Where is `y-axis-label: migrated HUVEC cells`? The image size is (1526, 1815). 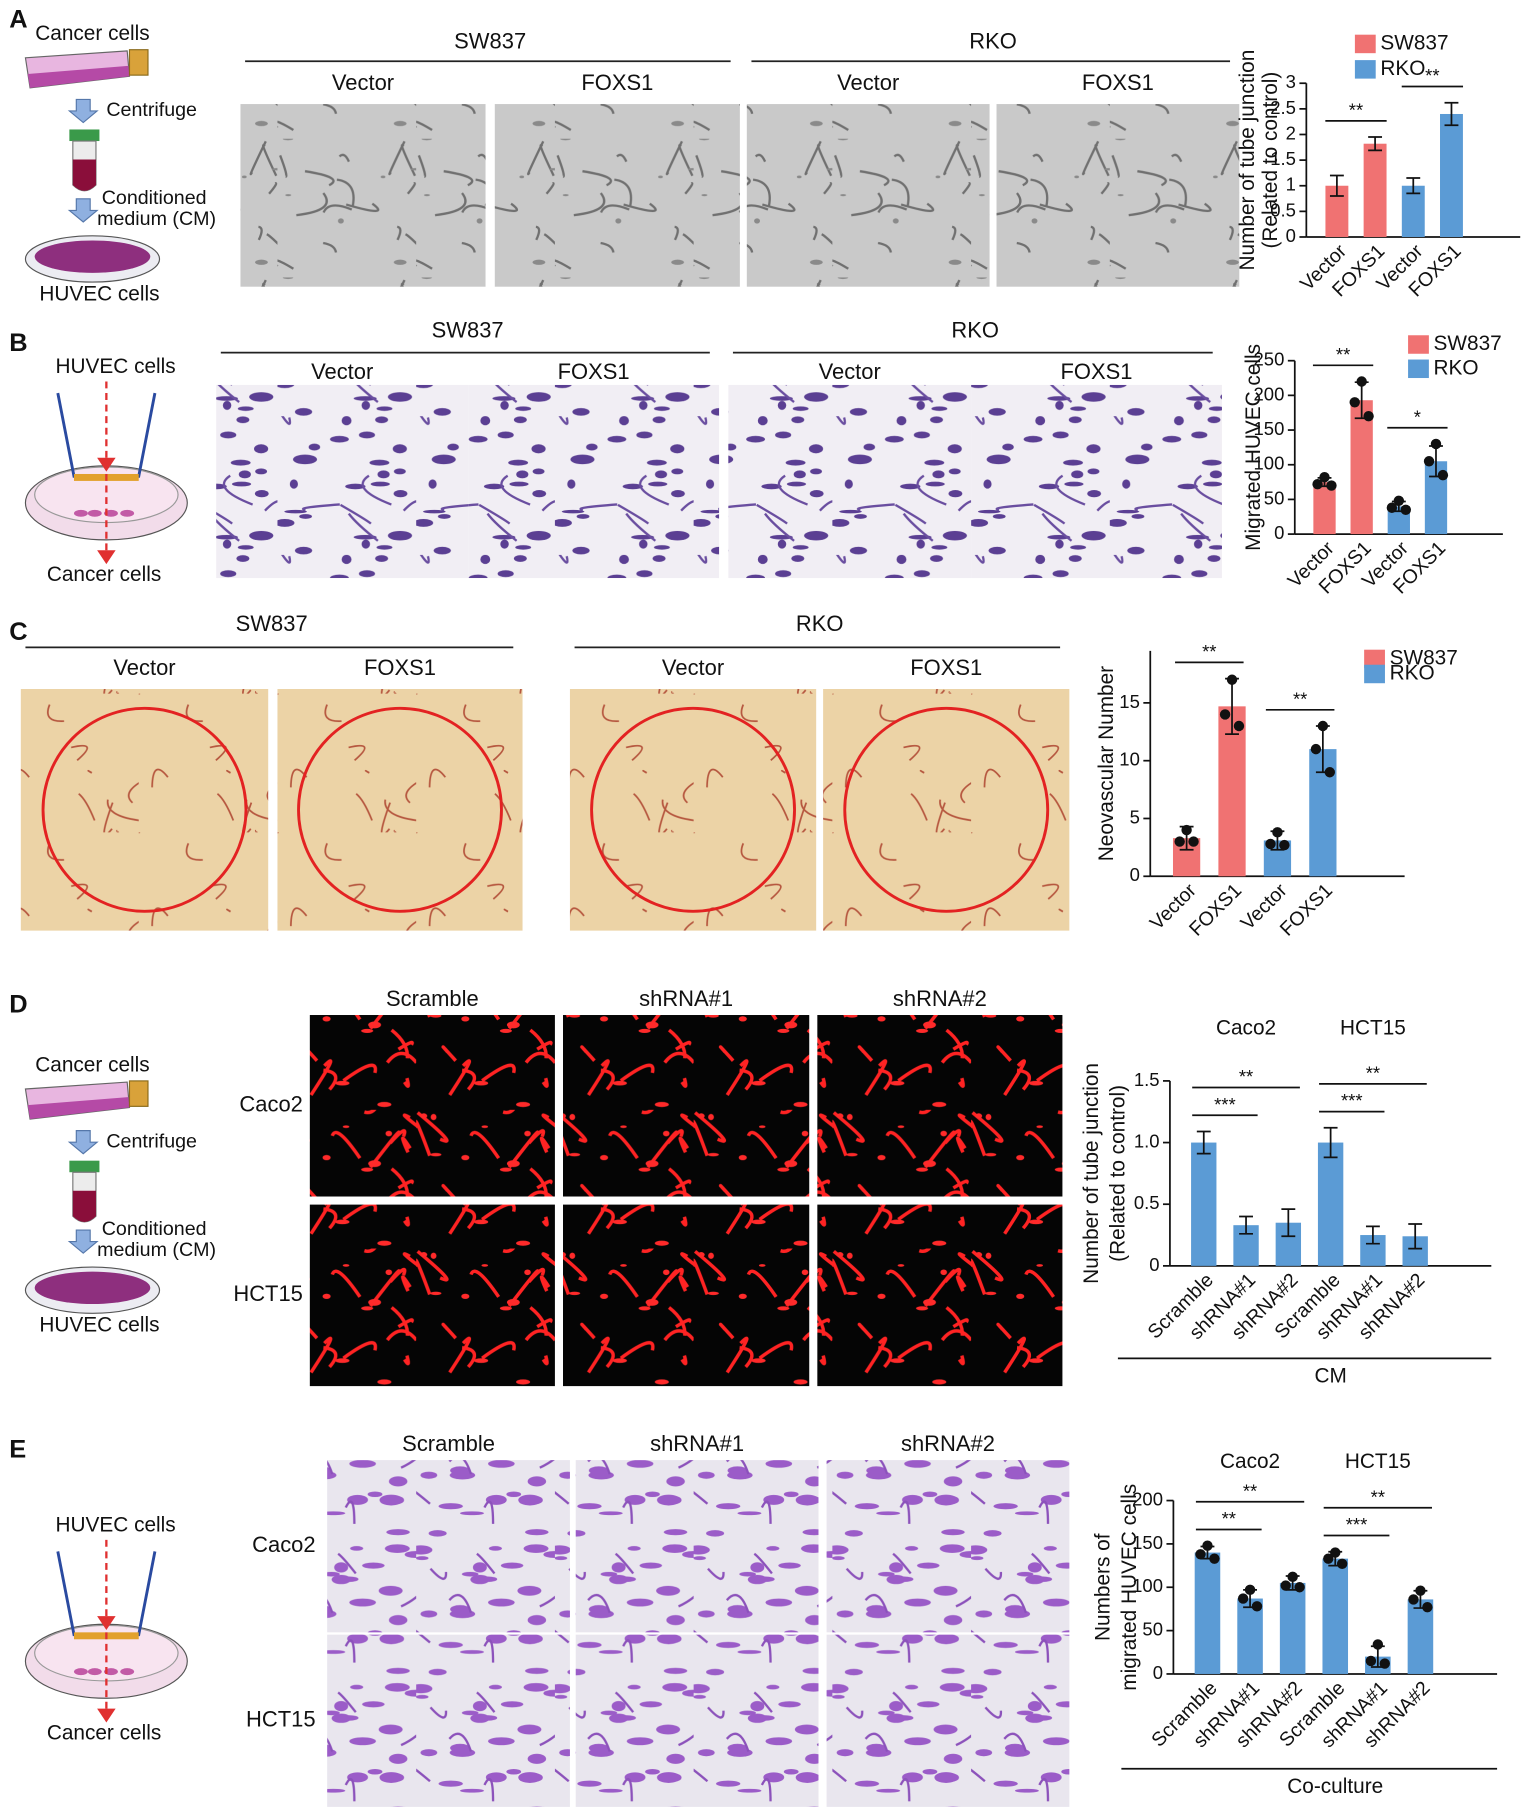 y-axis-label: migrated HUVEC cells is located at coordinates (1129, 1587).